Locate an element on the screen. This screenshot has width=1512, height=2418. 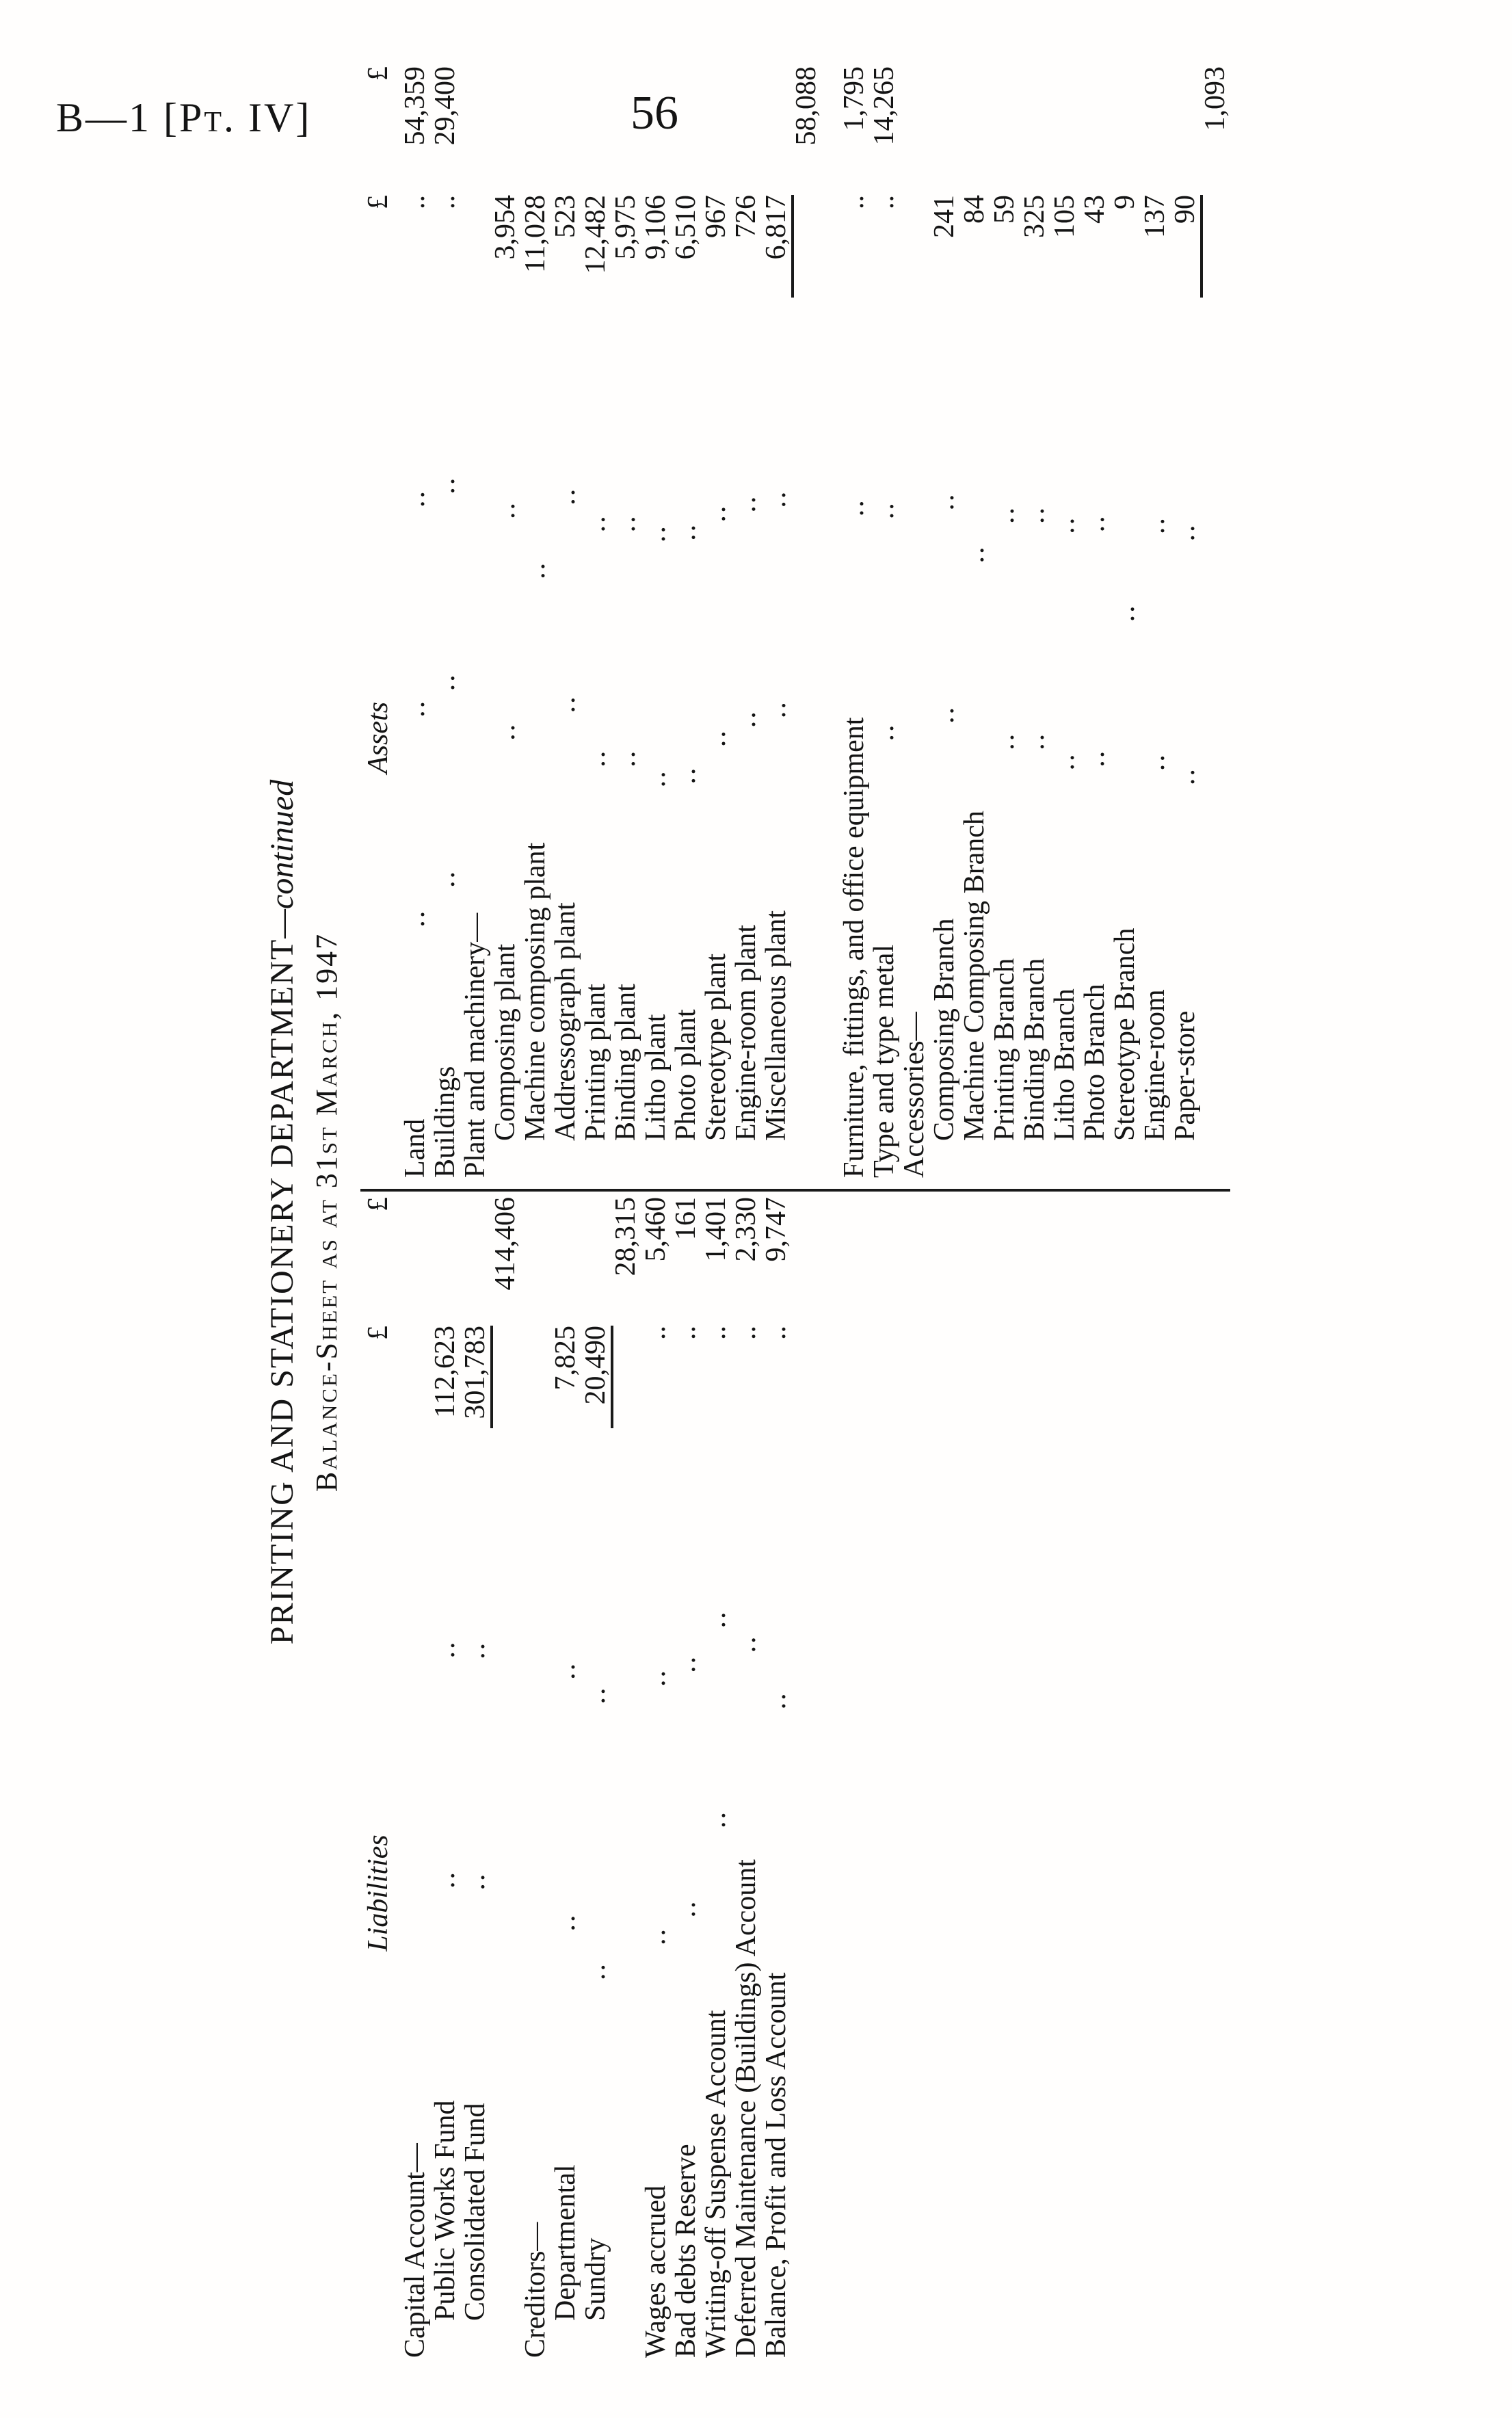
amount-col1: 241 is located at coordinates (944, 216).